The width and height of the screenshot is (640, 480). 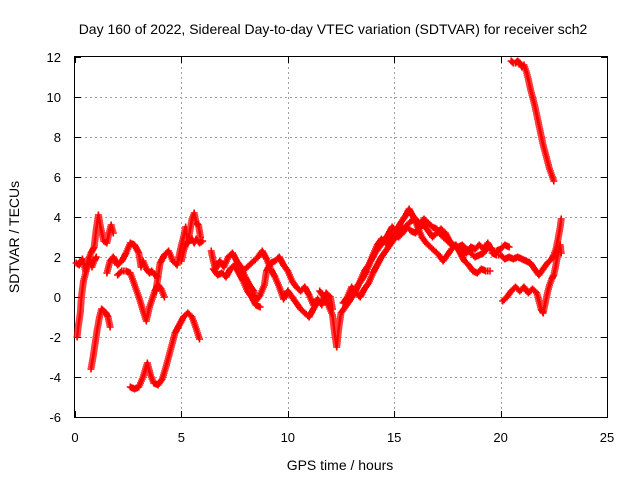 I want to click on y-tick-label: -6, so click(x=55, y=417).